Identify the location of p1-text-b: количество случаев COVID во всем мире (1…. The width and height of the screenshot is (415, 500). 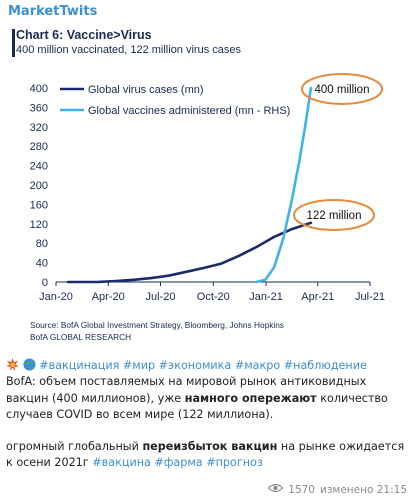
(197, 406).